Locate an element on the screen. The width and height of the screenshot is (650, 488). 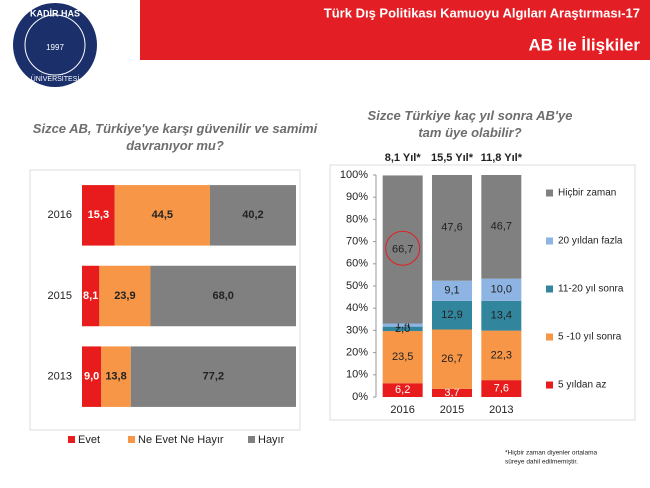
legend-label: Hiçbir zaman is located at coordinates (587, 193).